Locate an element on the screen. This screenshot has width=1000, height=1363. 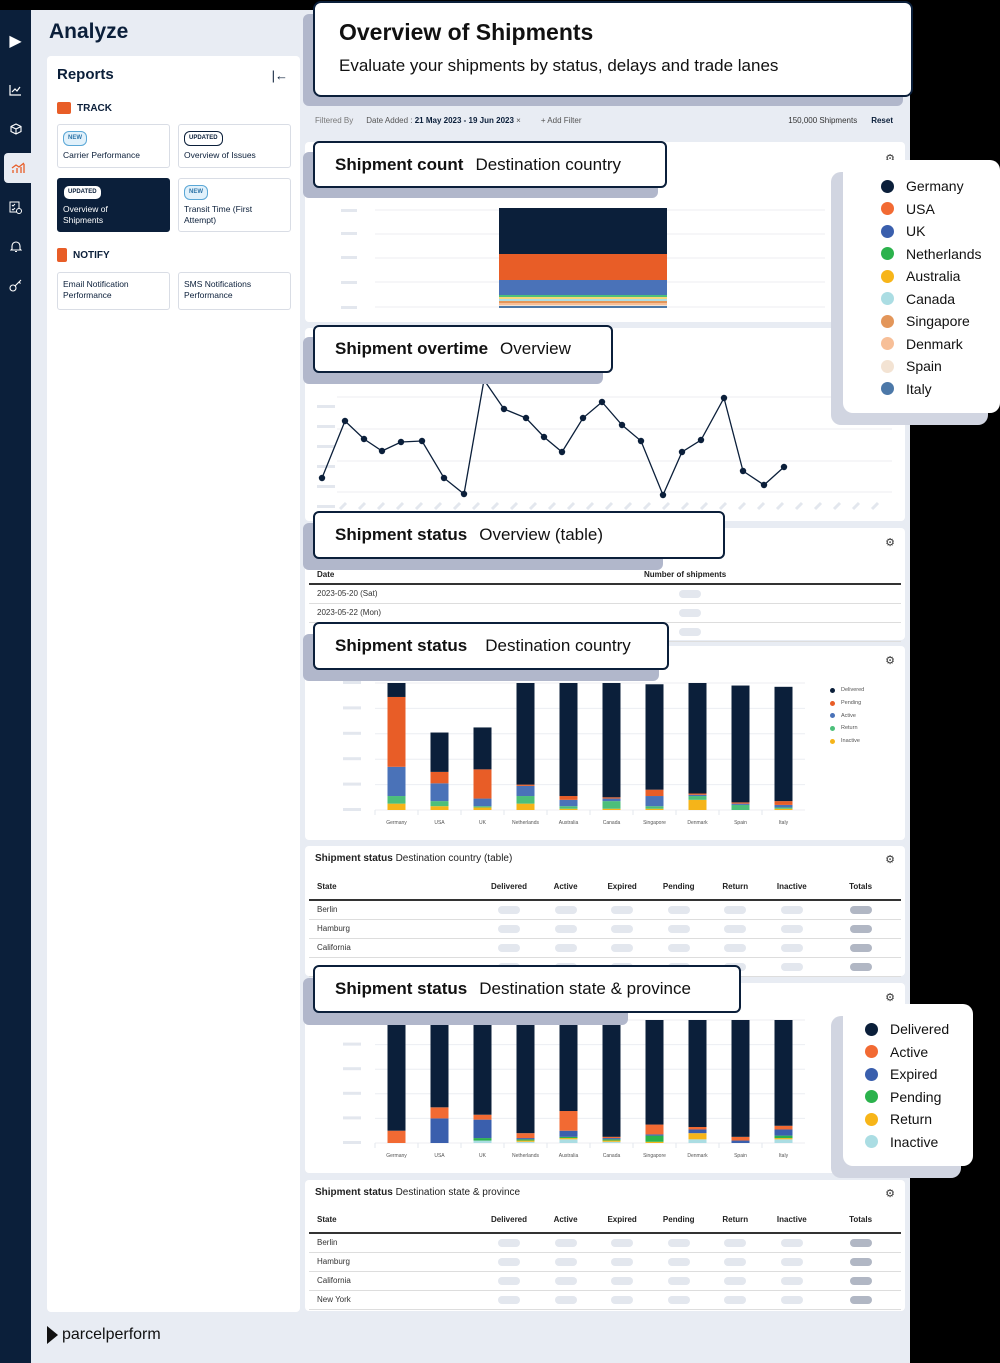
new-badge: NEW is located at coordinates (75, 138).